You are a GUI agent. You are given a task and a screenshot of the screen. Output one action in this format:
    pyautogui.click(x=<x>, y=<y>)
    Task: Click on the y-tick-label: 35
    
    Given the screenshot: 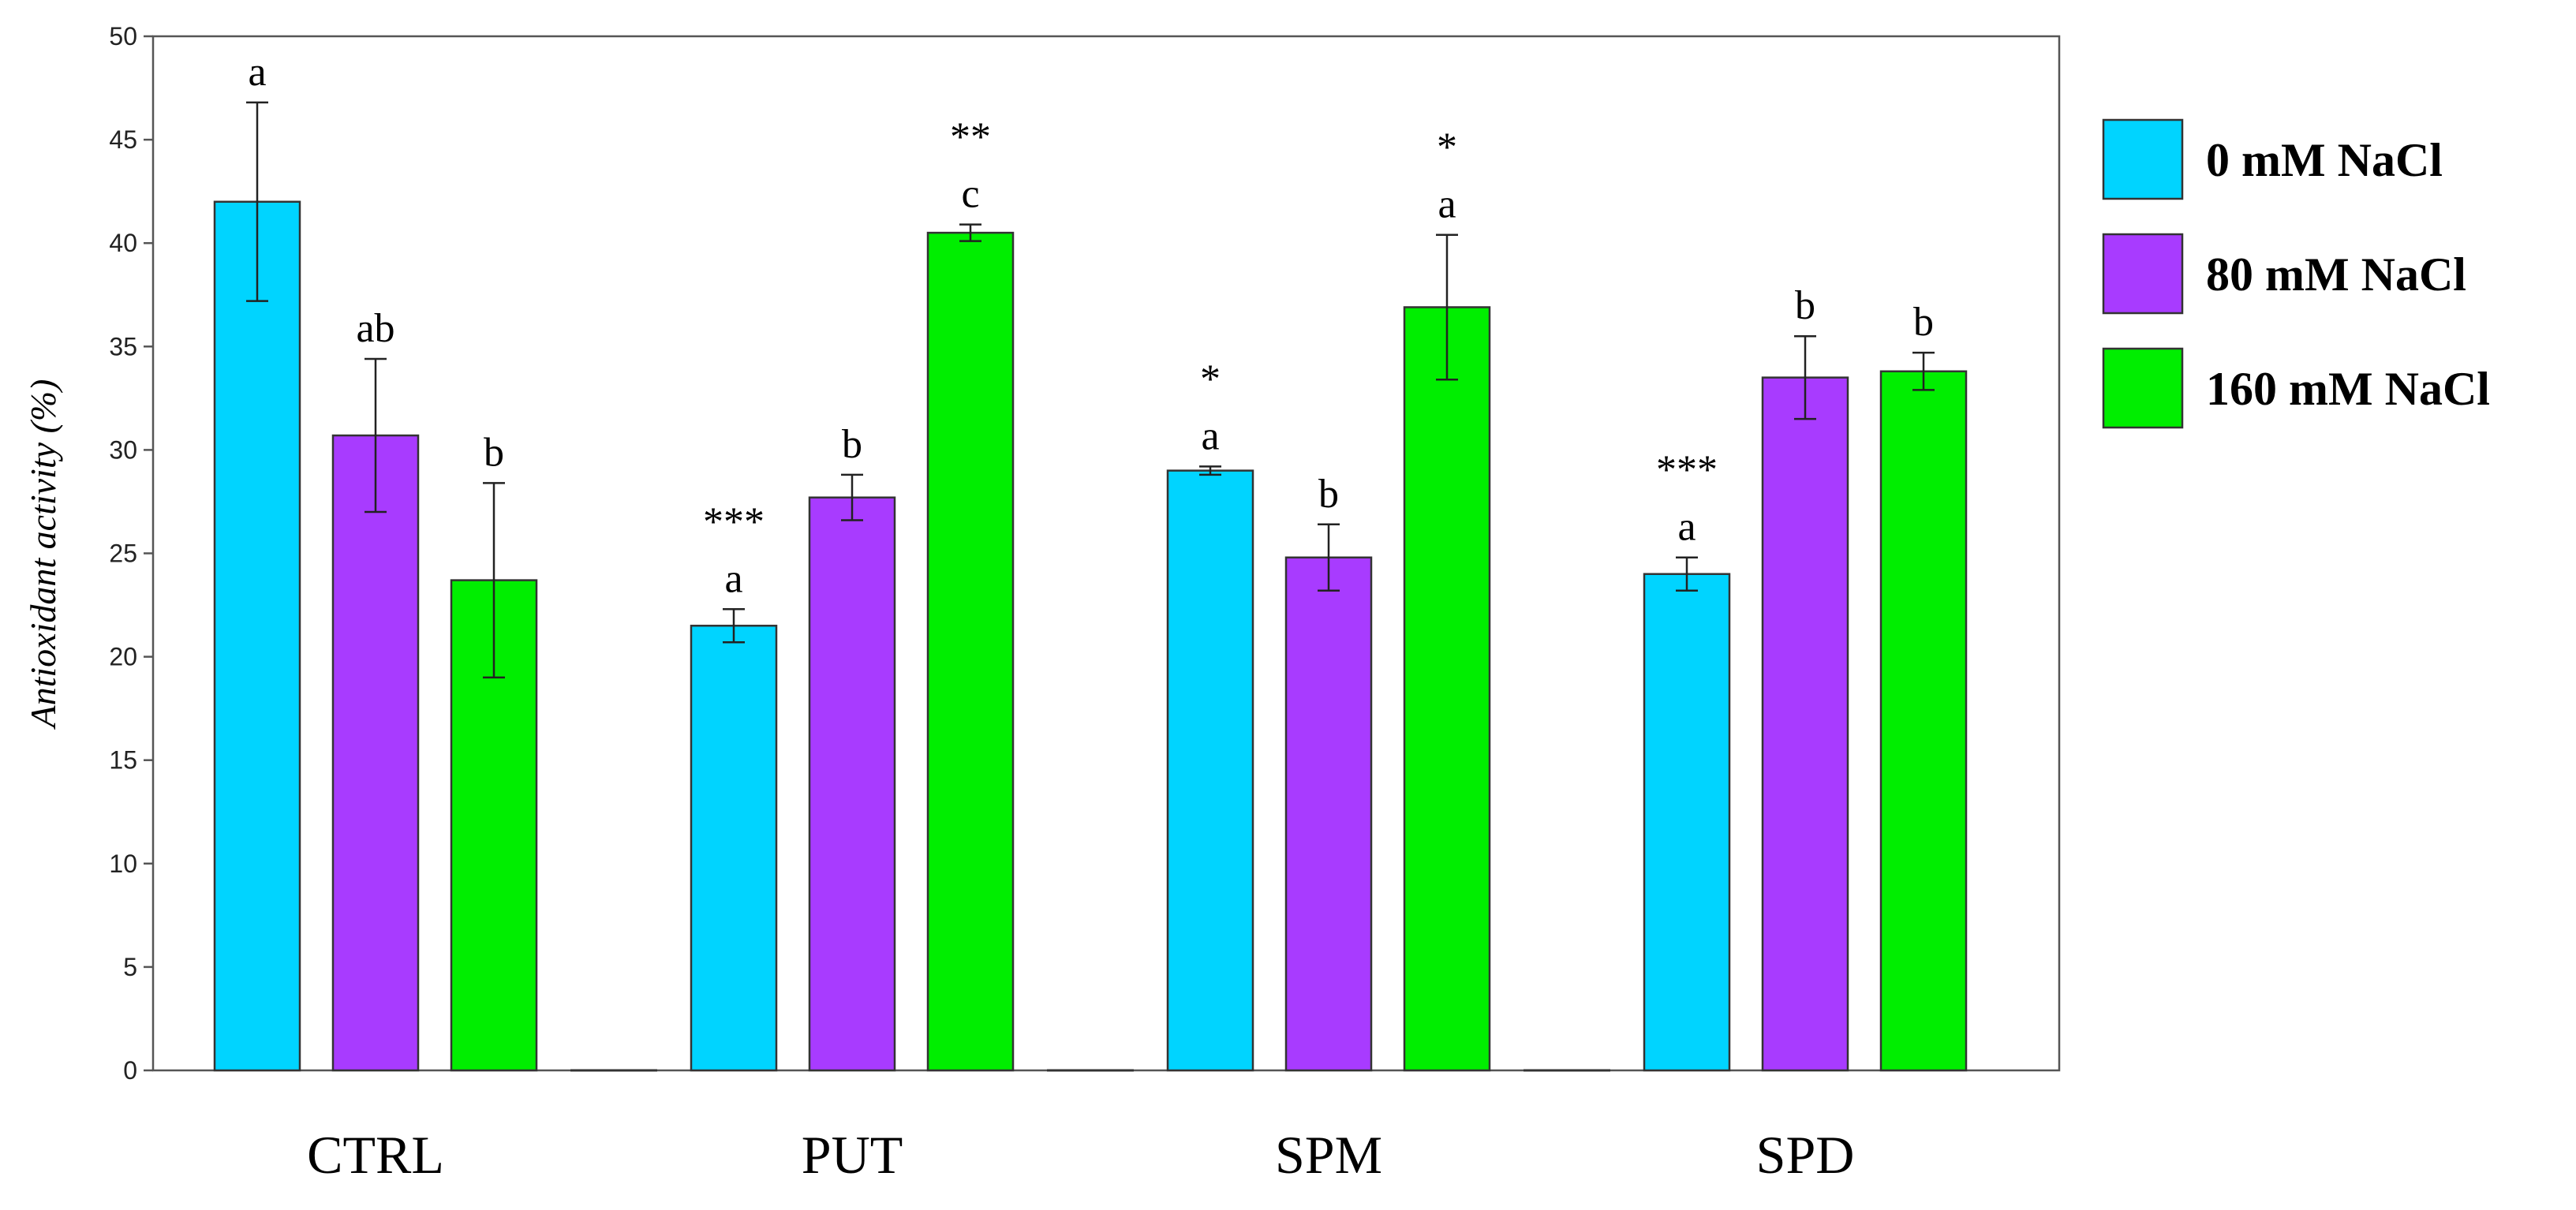 What is the action you would take?
    pyautogui.click(x=123, y=346)
    